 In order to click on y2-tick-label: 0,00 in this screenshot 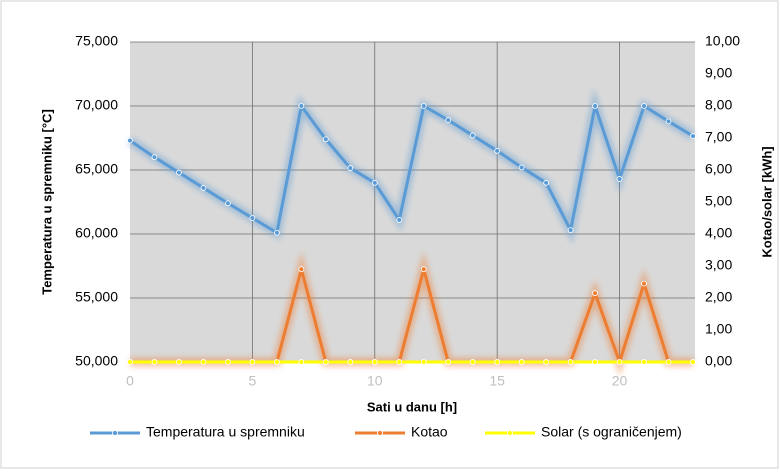, I will do `click(718, 361)`.